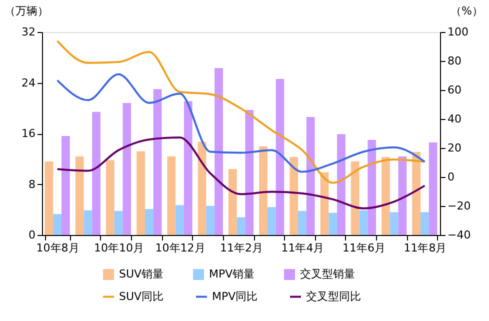  I want to click on legend-label: 交叉型同比, so click(333, 296).